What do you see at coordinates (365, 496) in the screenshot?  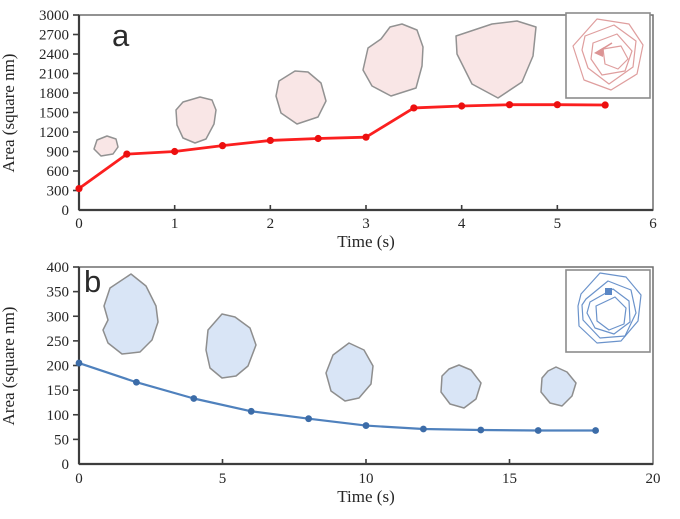 I see `panel-b-x-axis-title: Time (s)` at bounding box center [365, 496].